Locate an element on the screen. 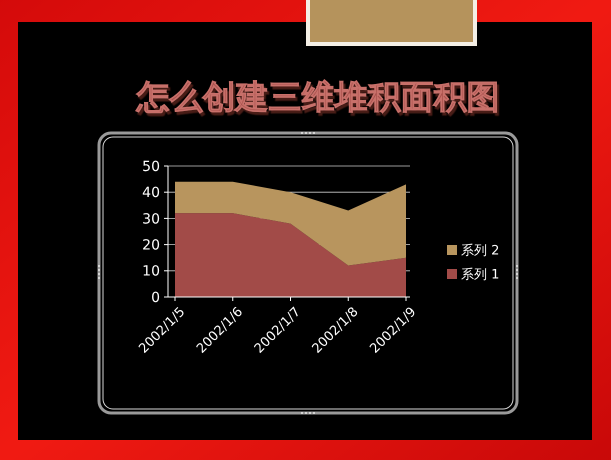  y-tick-label: 40 is located at coordinates (151, 193).